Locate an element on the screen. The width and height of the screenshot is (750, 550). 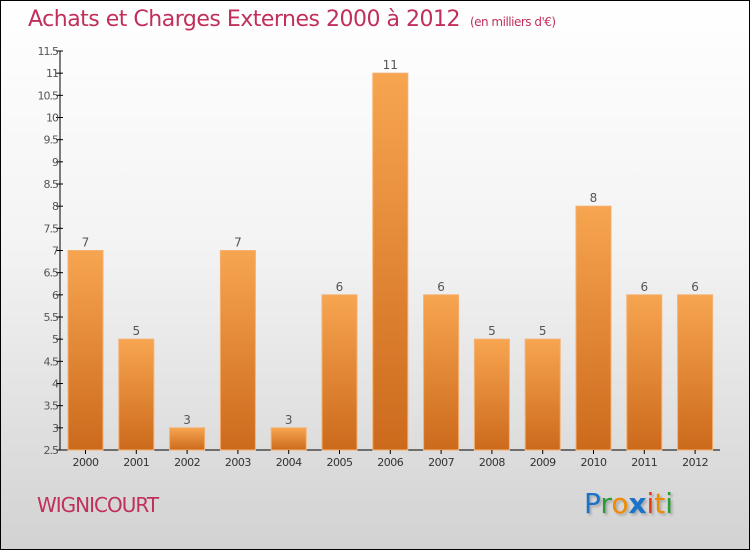
x-tick-label: 2010 is located at coordinates (594, 462).